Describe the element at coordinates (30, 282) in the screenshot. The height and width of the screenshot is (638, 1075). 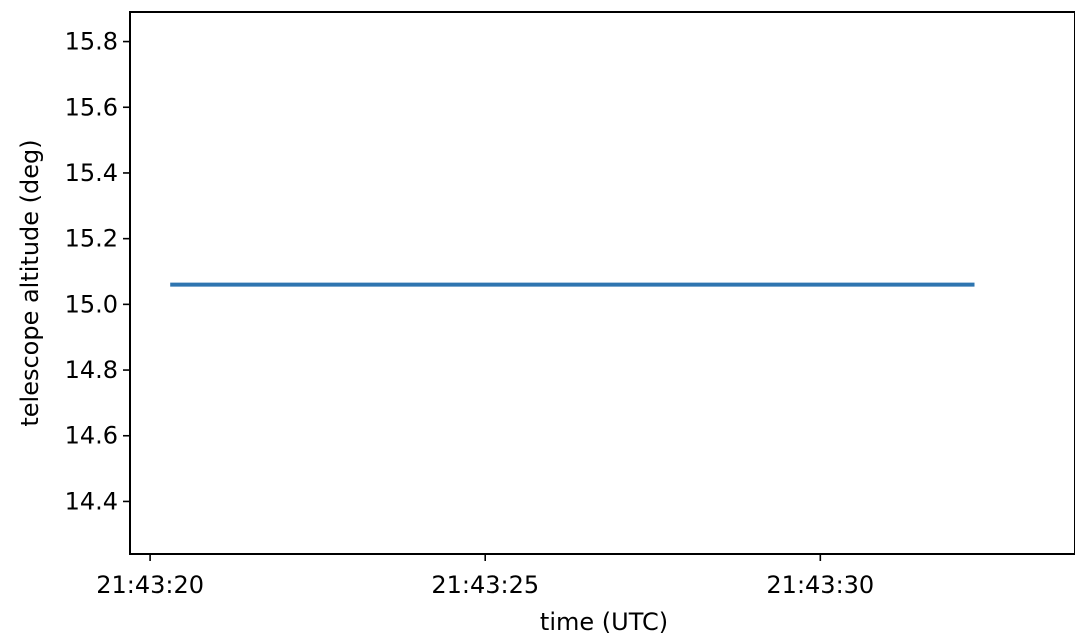
I see `y-axis-label: telescope altitude (deg)` at that location.